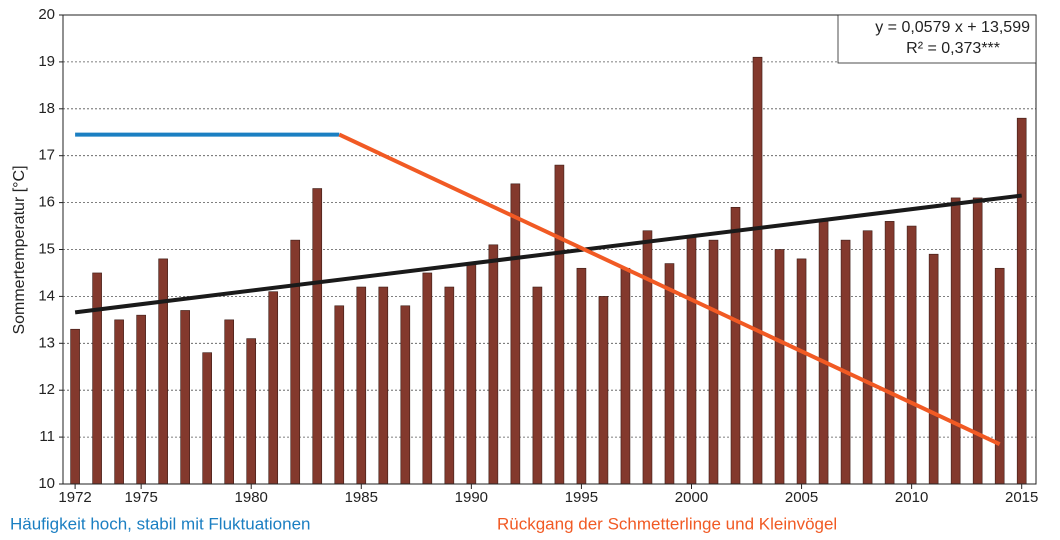  What do you see at coordinates (46, 14) in the screenshot?
I see `y-tick-label: 20` at bounding box center [46, 14].